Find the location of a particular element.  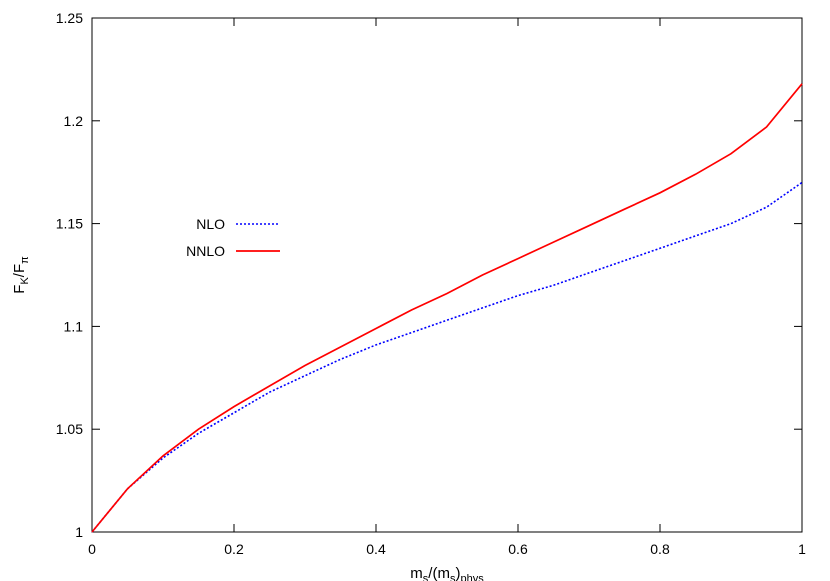

x-tick-label: 0.2 is located at coordinates (234, 549).